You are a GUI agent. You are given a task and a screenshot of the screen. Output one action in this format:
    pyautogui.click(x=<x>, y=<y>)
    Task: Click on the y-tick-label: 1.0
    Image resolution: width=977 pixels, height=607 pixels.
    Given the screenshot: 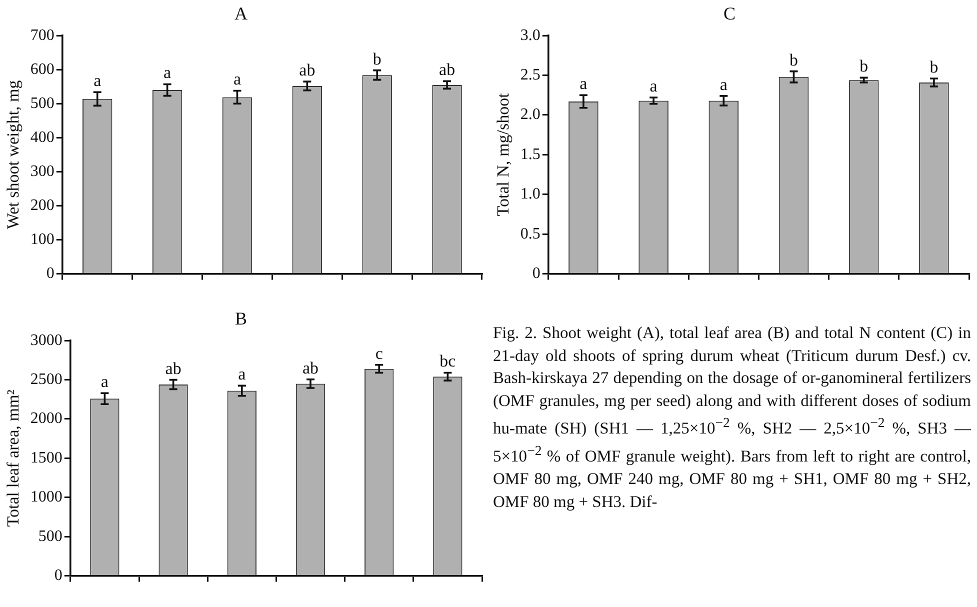 What is the action you would take?
    pyautogui.click(x=530, y=194)
    